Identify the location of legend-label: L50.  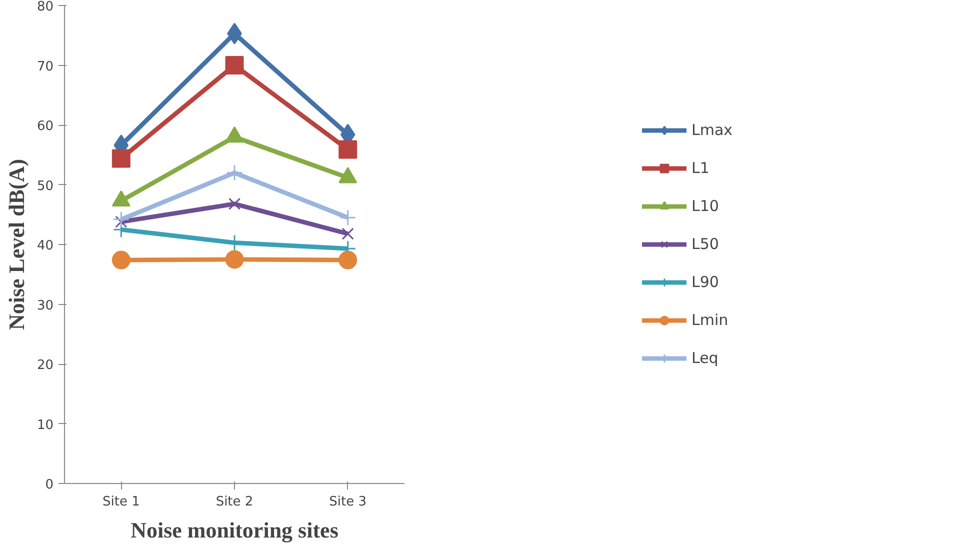
(705, 244).